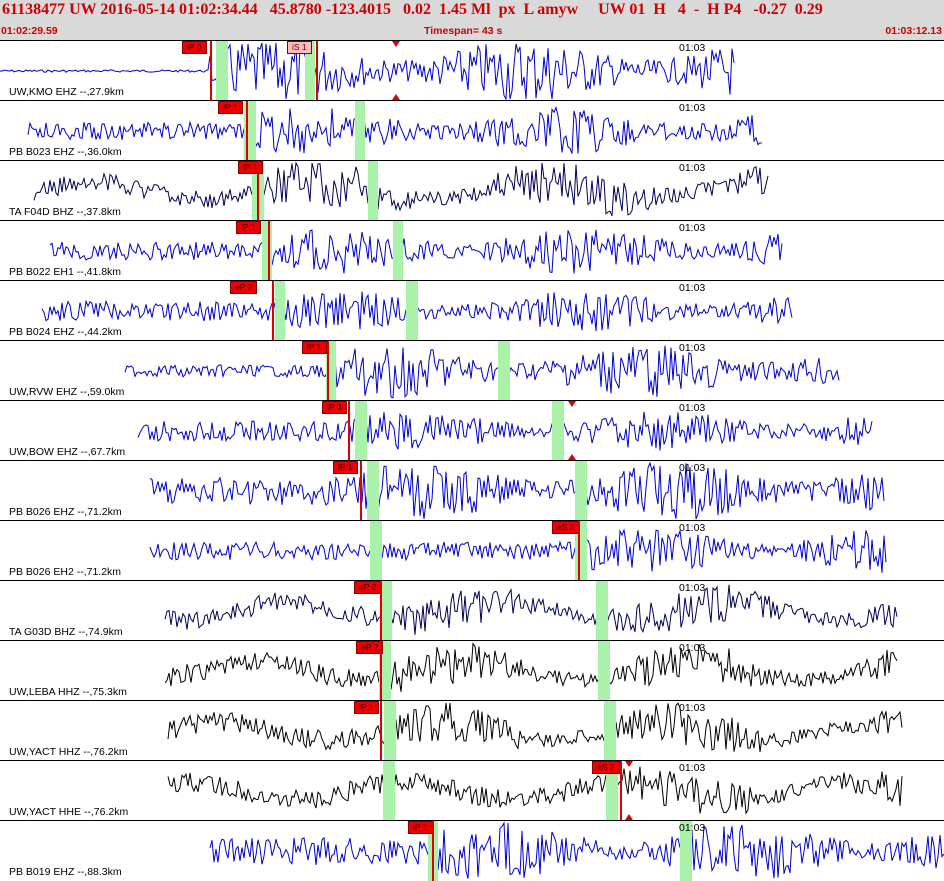 The width and height of the screenshot is (944, 881). I want to click on station-label: UW,KMO EHZ --,27.9km, so click(66, 92).